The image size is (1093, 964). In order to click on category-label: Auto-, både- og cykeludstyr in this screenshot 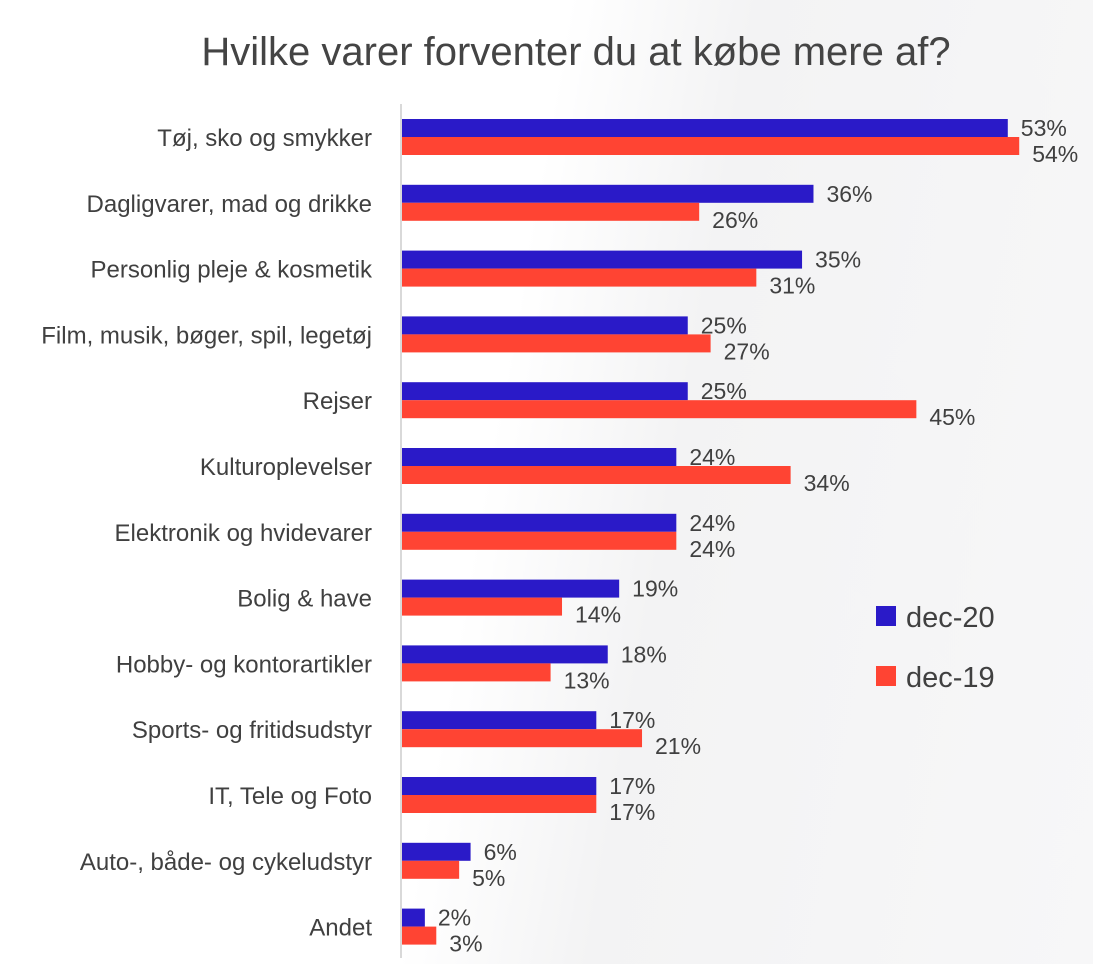, I will do `click(226, 862)`.